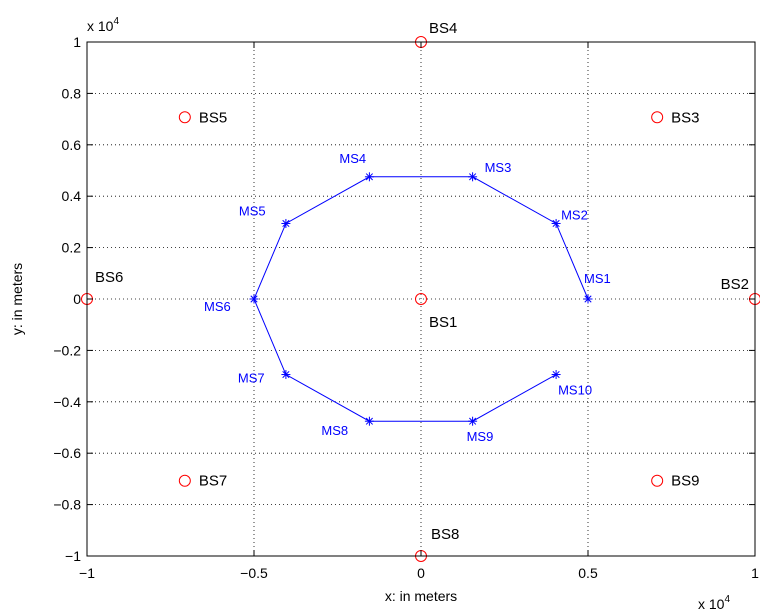 This screenshot has width=760, height=615. What do you see at coordinates (498, 167) in the screenshot?
I see `ms-label: MS3` at bounding box center [498, 167].